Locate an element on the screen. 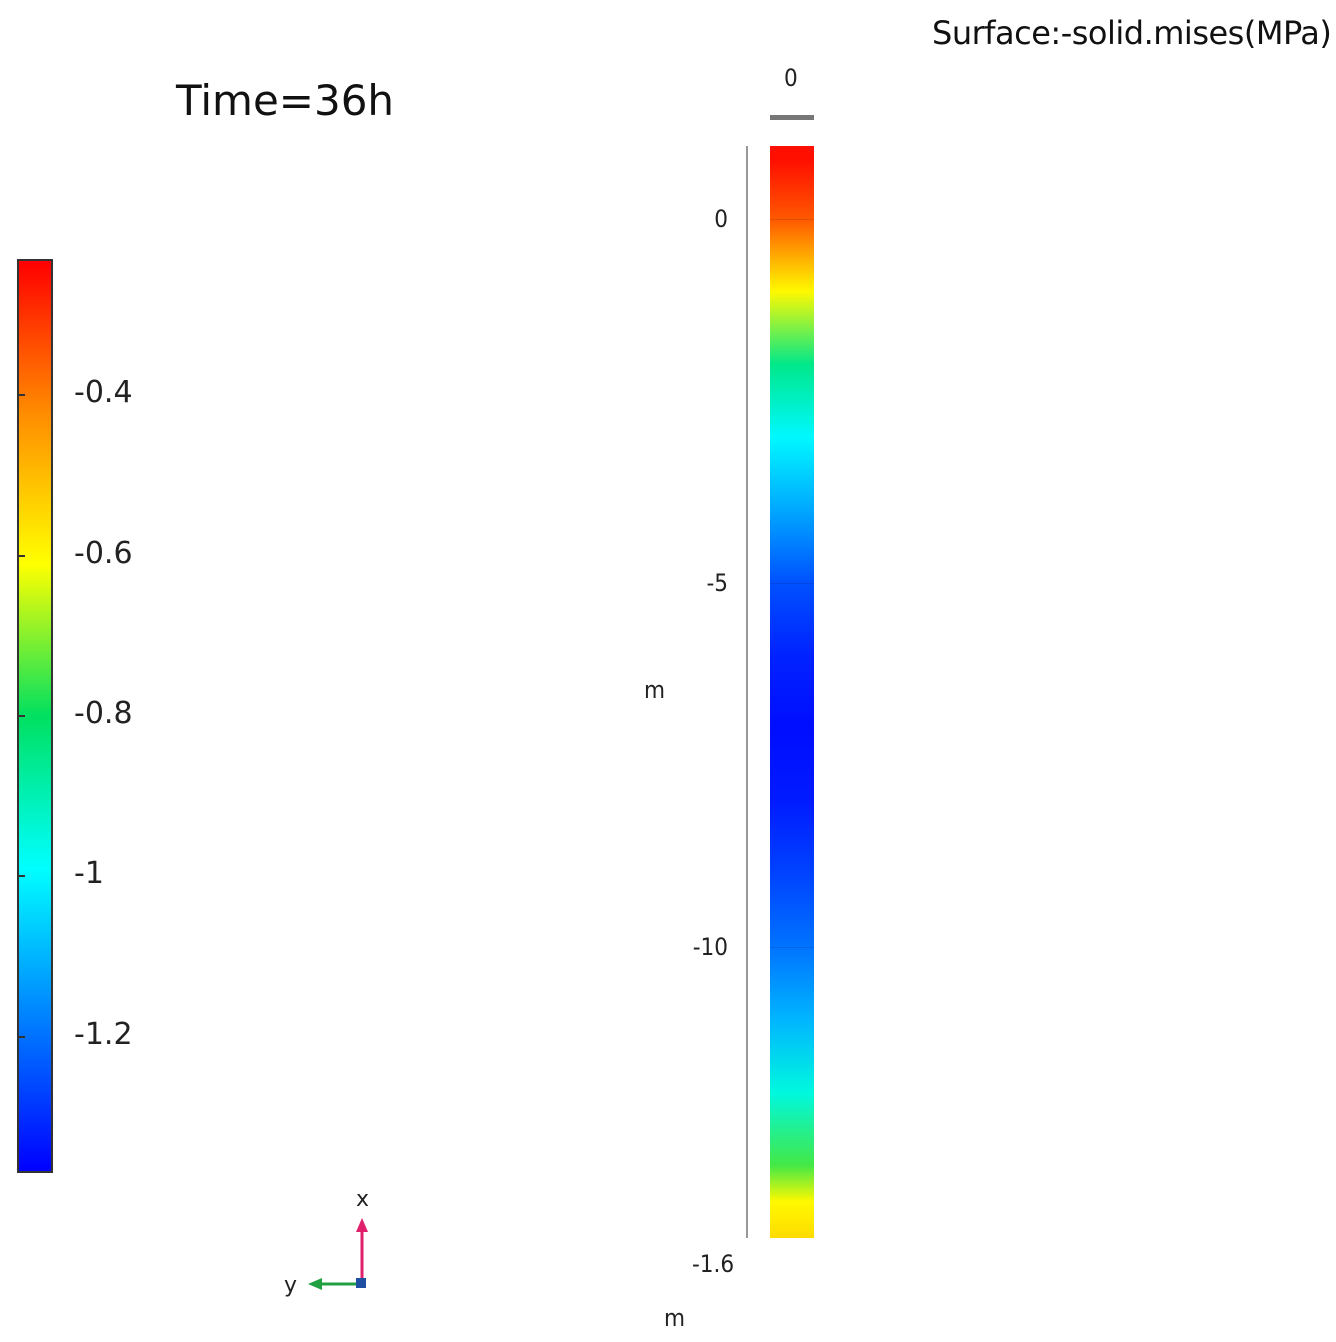  y-tick-label: -10 is located at coordinates (710, 946).